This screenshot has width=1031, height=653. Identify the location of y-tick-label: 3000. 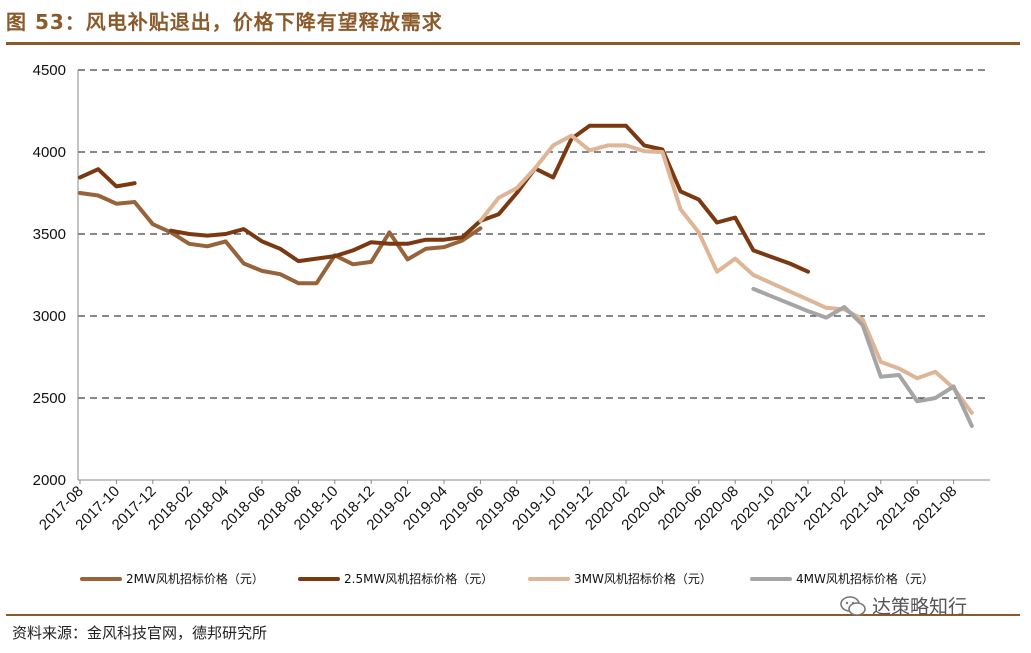
(49, 316).